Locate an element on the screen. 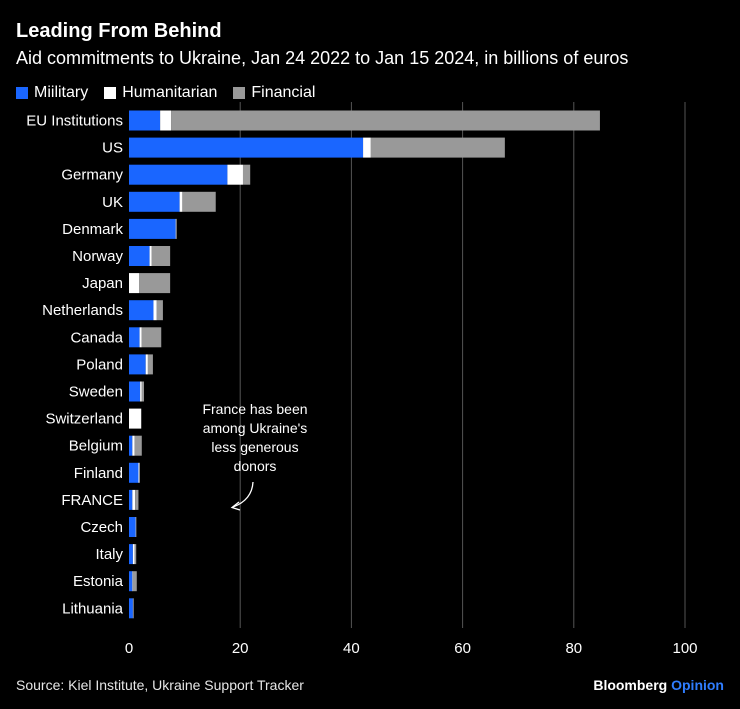  category-label-switzerland: Switzerland is located at coordinates (84, 419).